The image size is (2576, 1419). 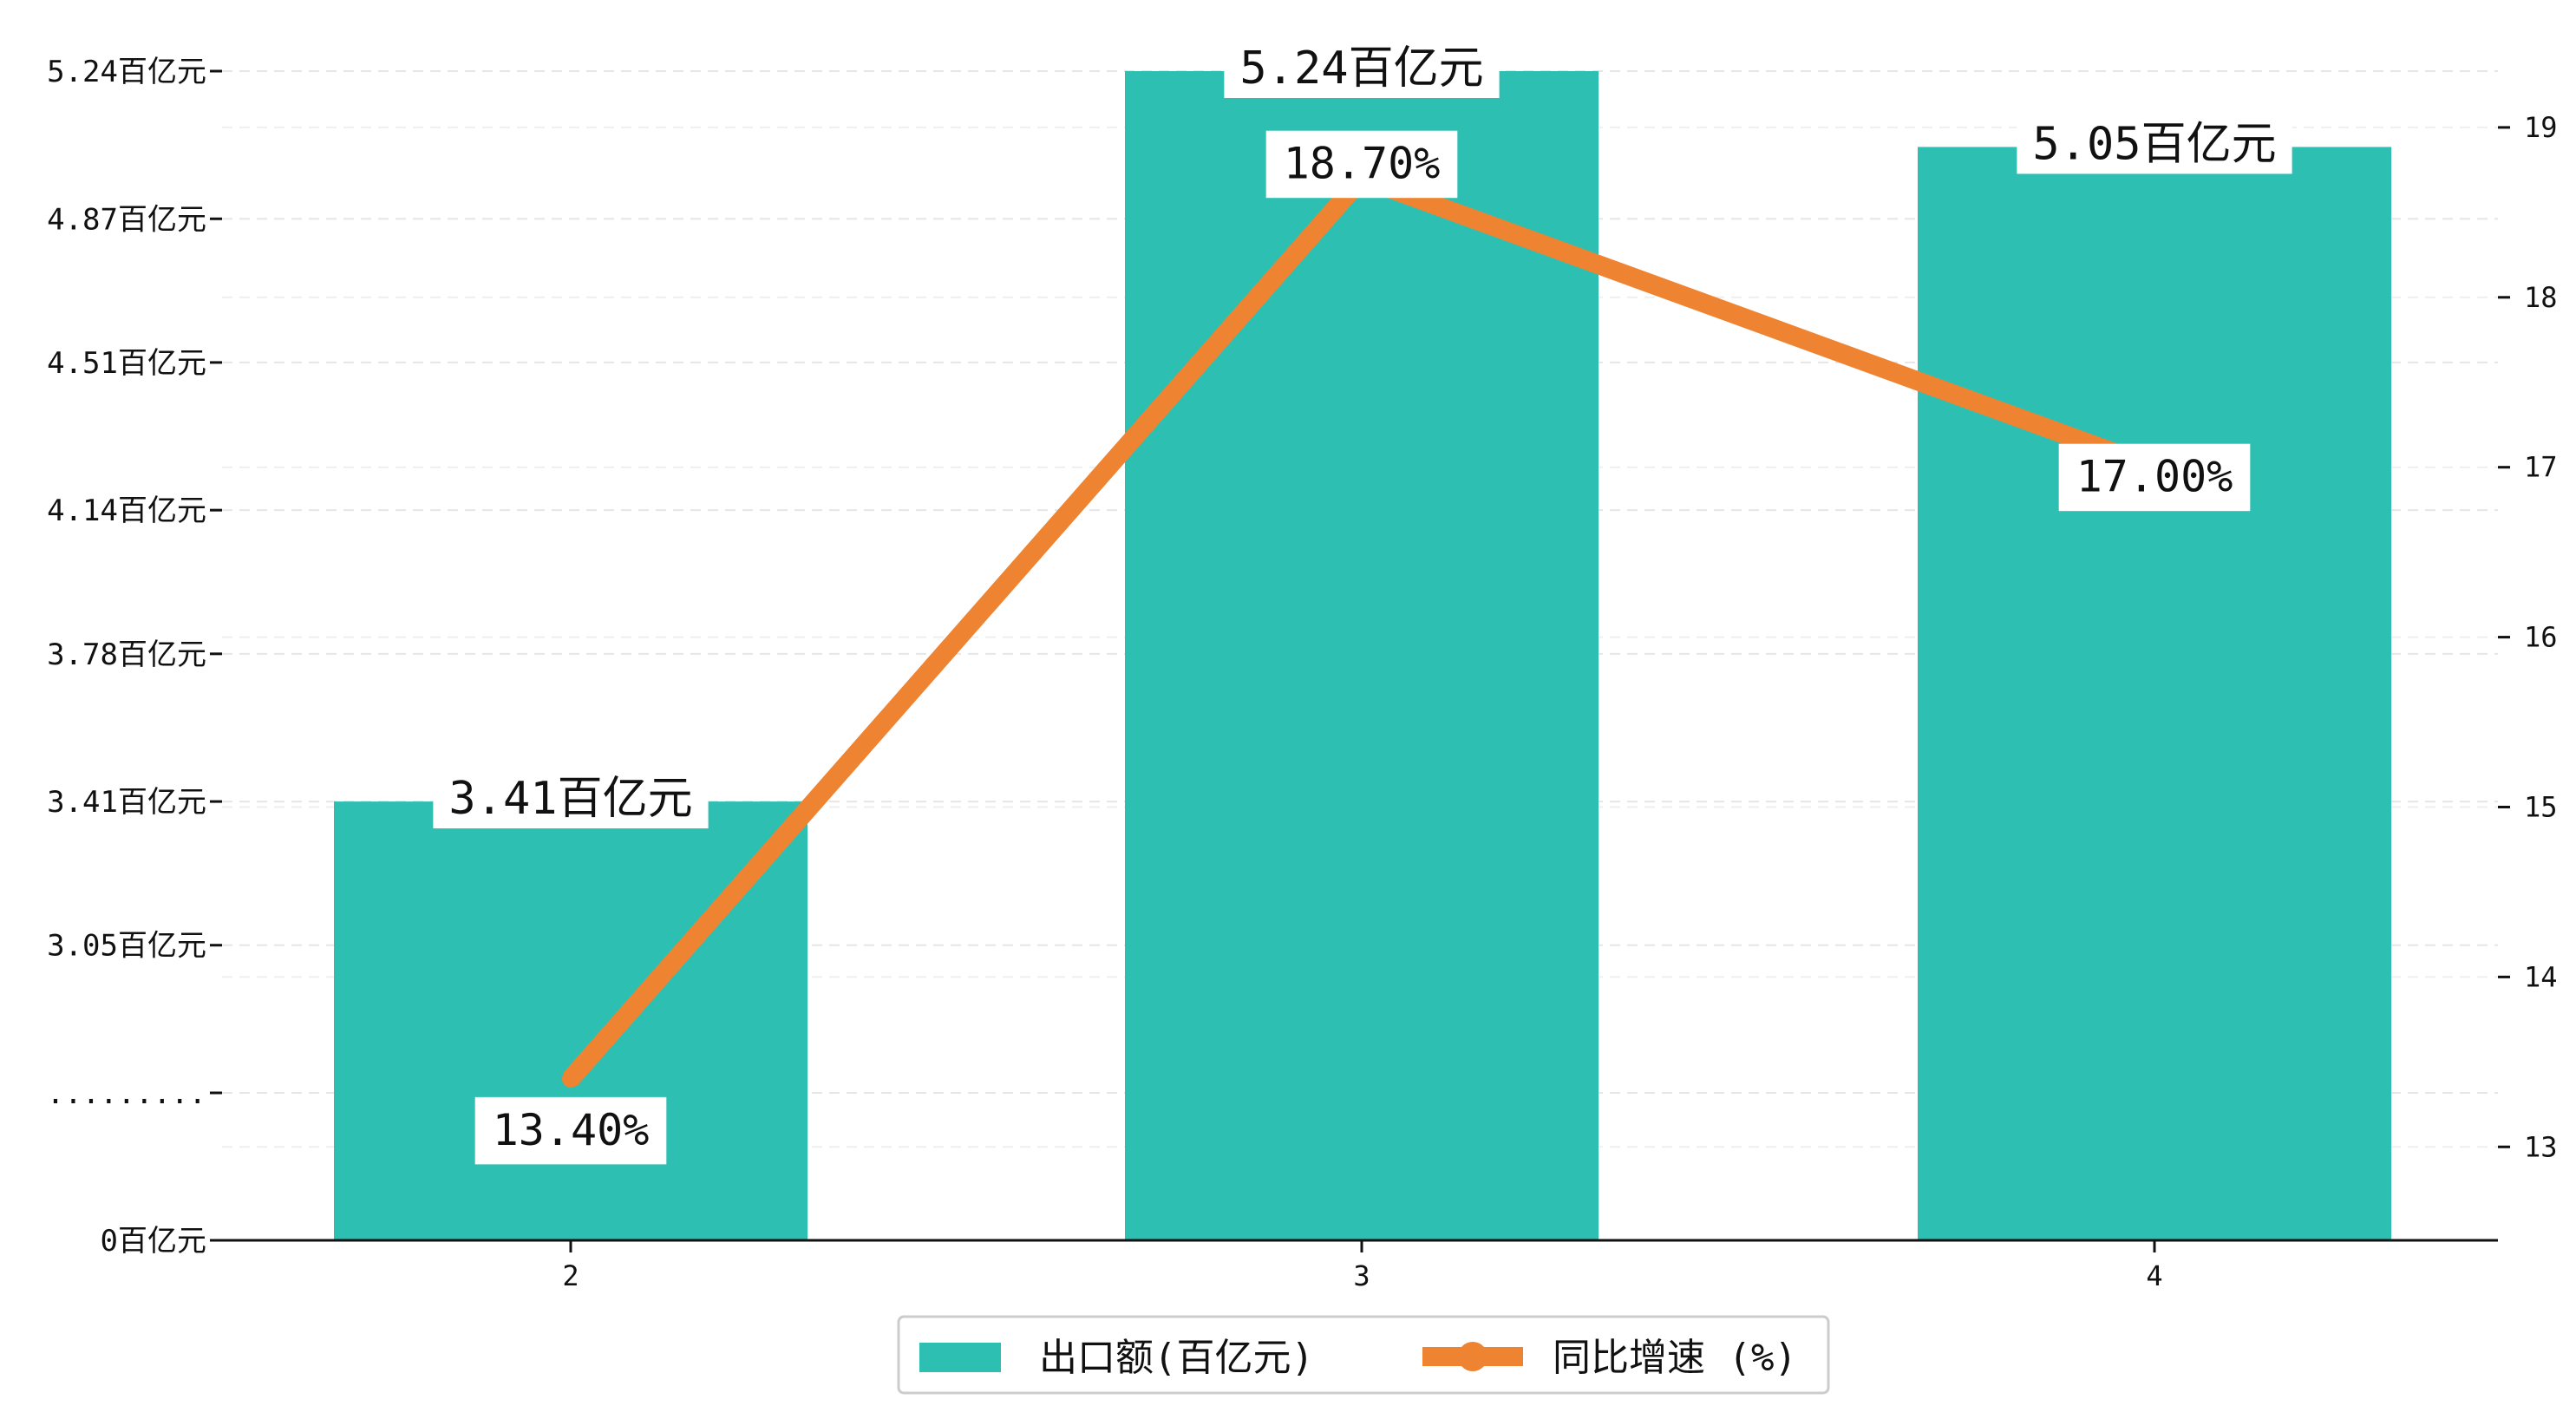 What do you see at coordinates (126, 219) in the screenshot?
I see `left-tick-label-7: 4.87百亿元` at bounding box center [126, 219].